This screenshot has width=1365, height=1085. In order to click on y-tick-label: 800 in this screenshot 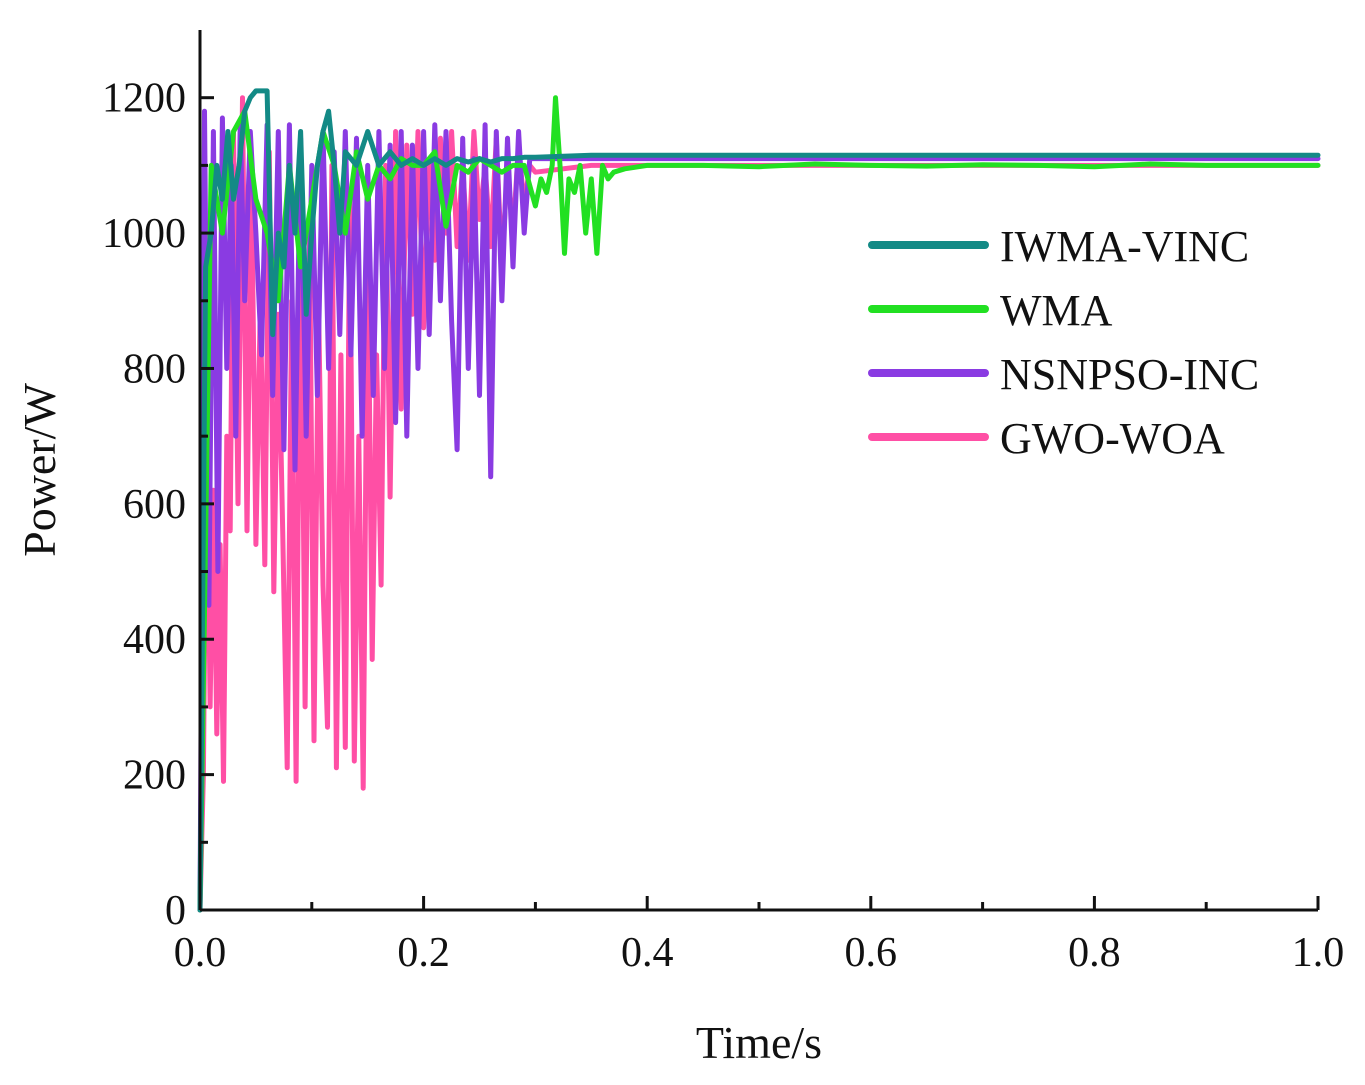, I will do `click(154, 369)`.